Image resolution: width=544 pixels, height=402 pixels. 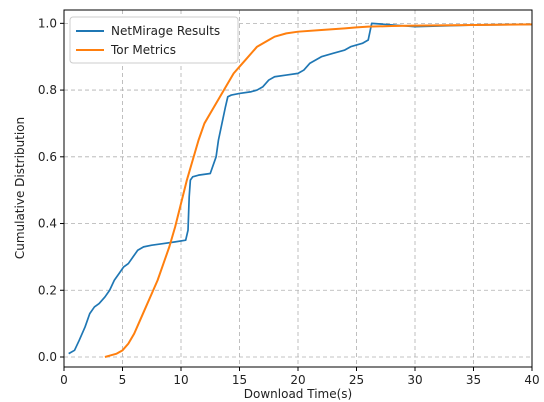 What do you see at coordinates (47, 90) in the screenshot?
I see `y-tick-label: 0.8` at bounding box center [47, 90].